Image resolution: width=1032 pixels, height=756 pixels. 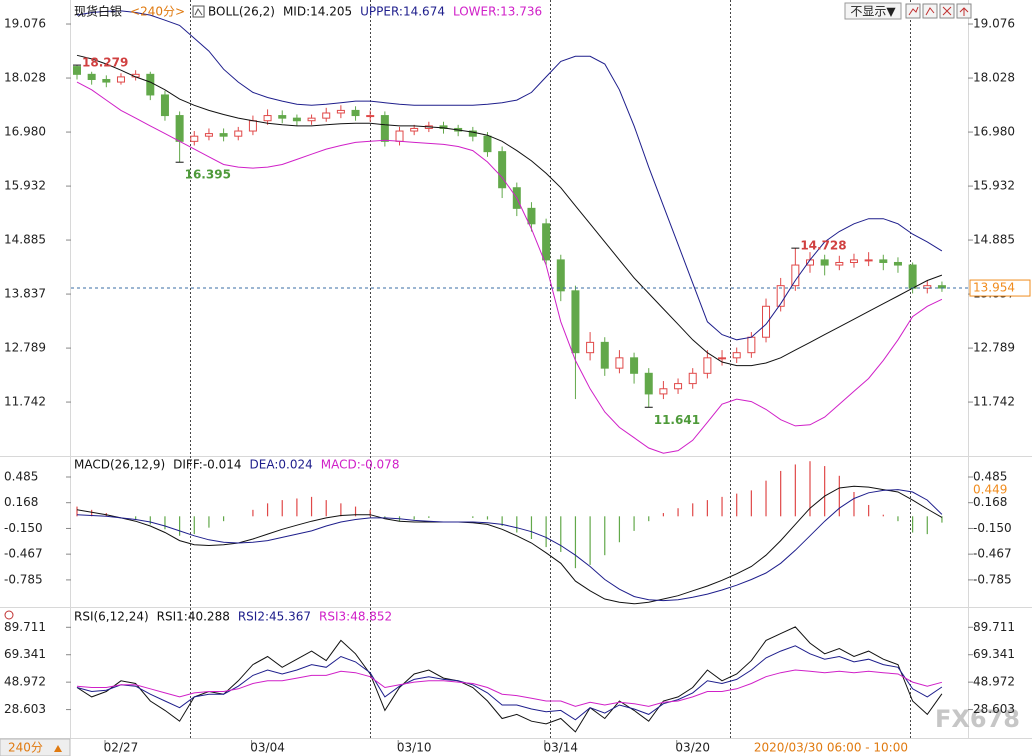 I want to click on y-tick-label-left: -0.467, so click(x=23, y=554).